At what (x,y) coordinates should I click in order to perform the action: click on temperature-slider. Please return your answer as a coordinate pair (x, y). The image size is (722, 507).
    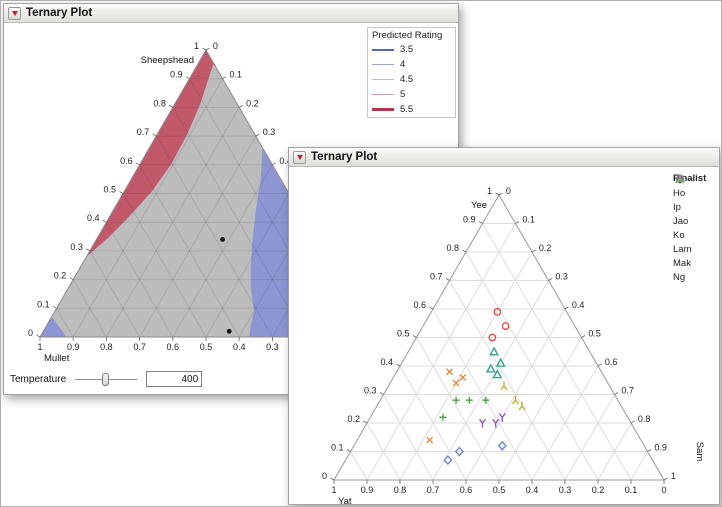
    Looking at the image, I should click on (106, 379).